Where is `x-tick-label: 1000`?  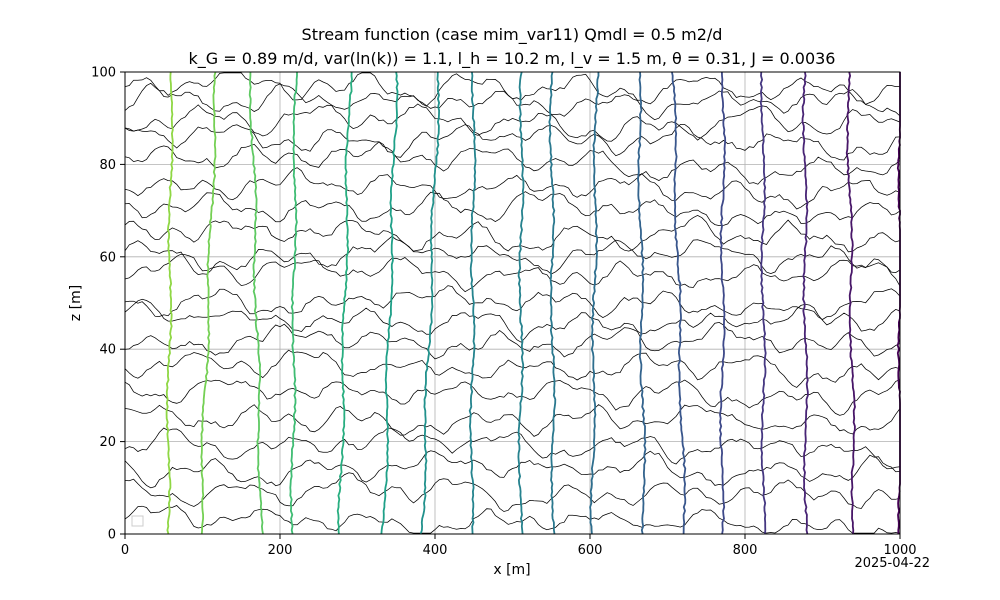
x-tick-label: 1000 is located at coordinates (899, 550).